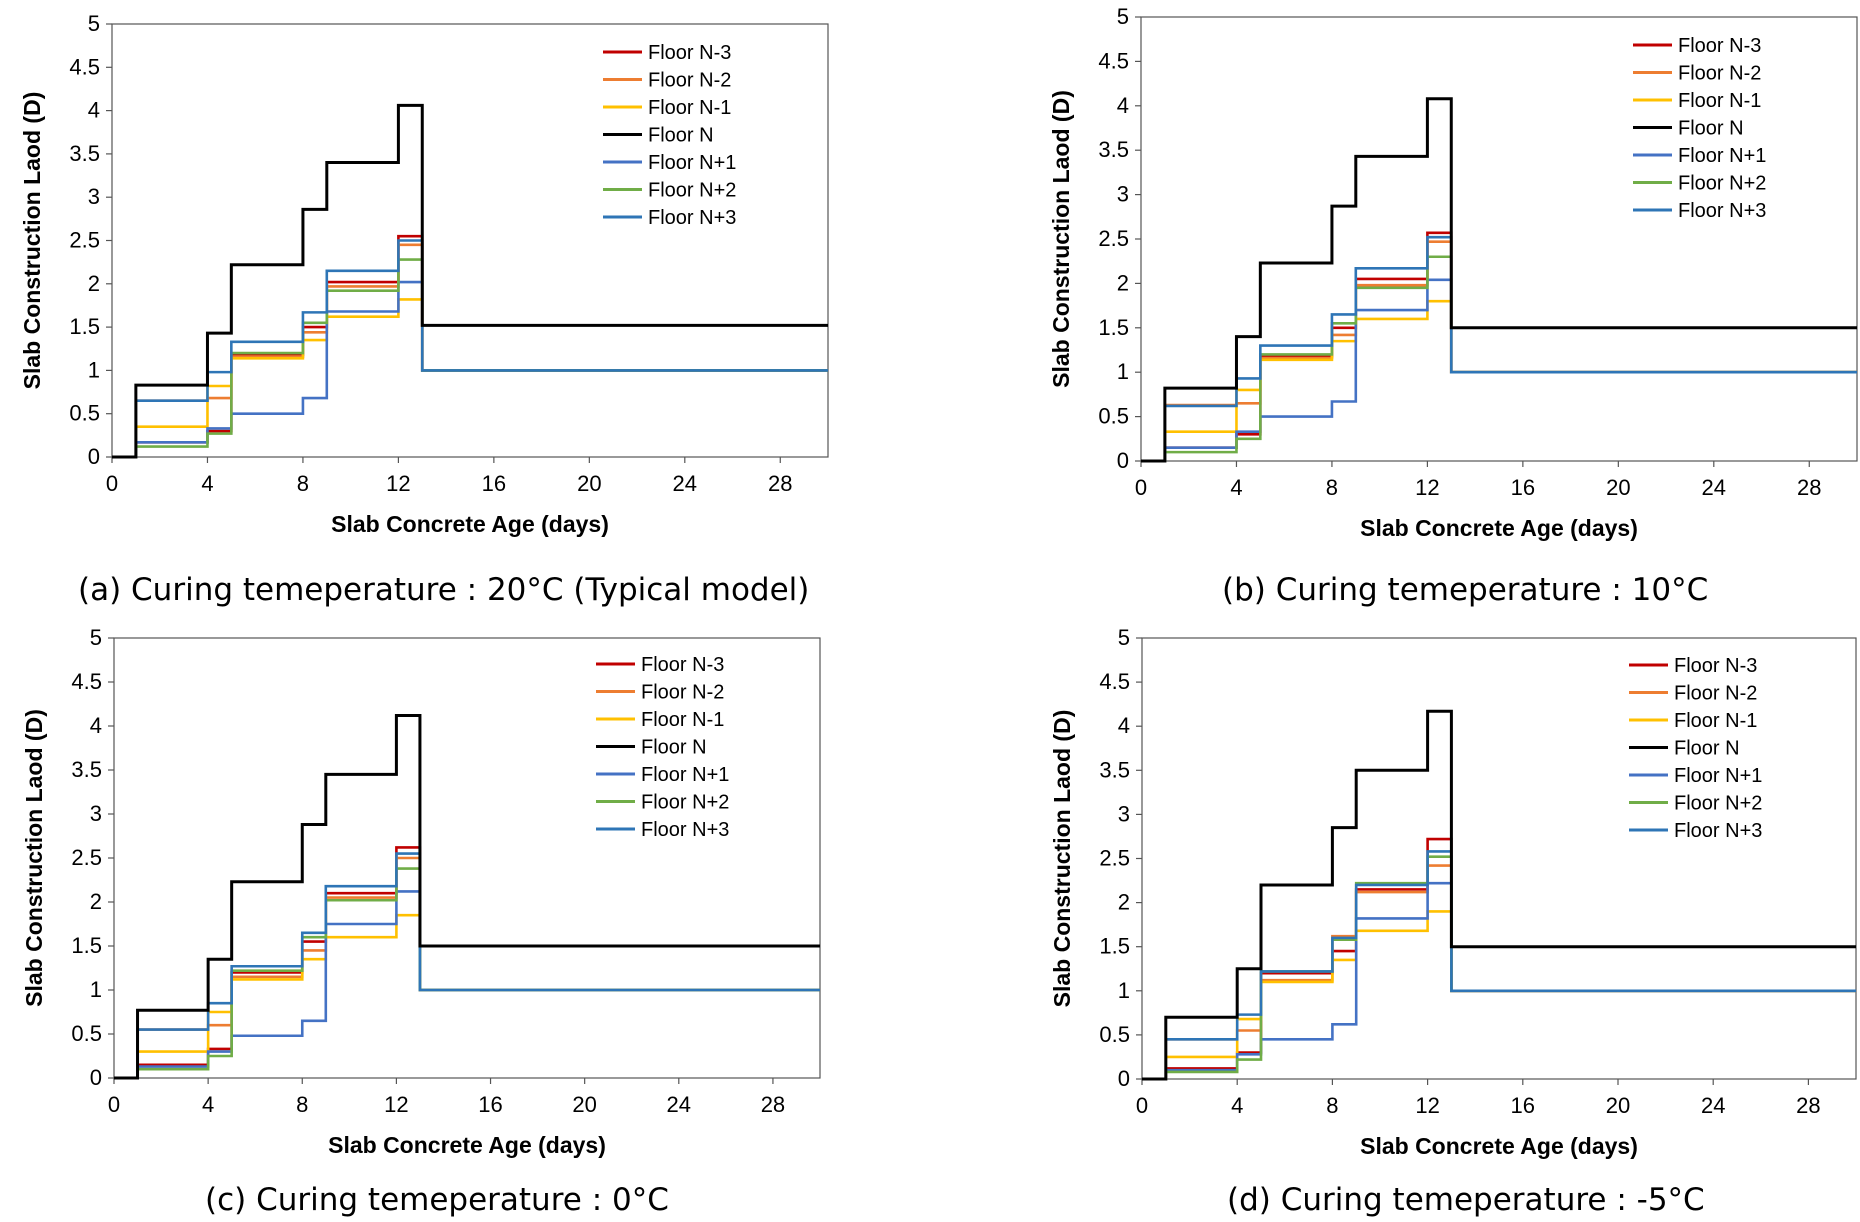  Describe the element at coordinates (437, 1200) in the screenshot. I see `caption-c: (c) Curing temeperature : 0°C` at that location.